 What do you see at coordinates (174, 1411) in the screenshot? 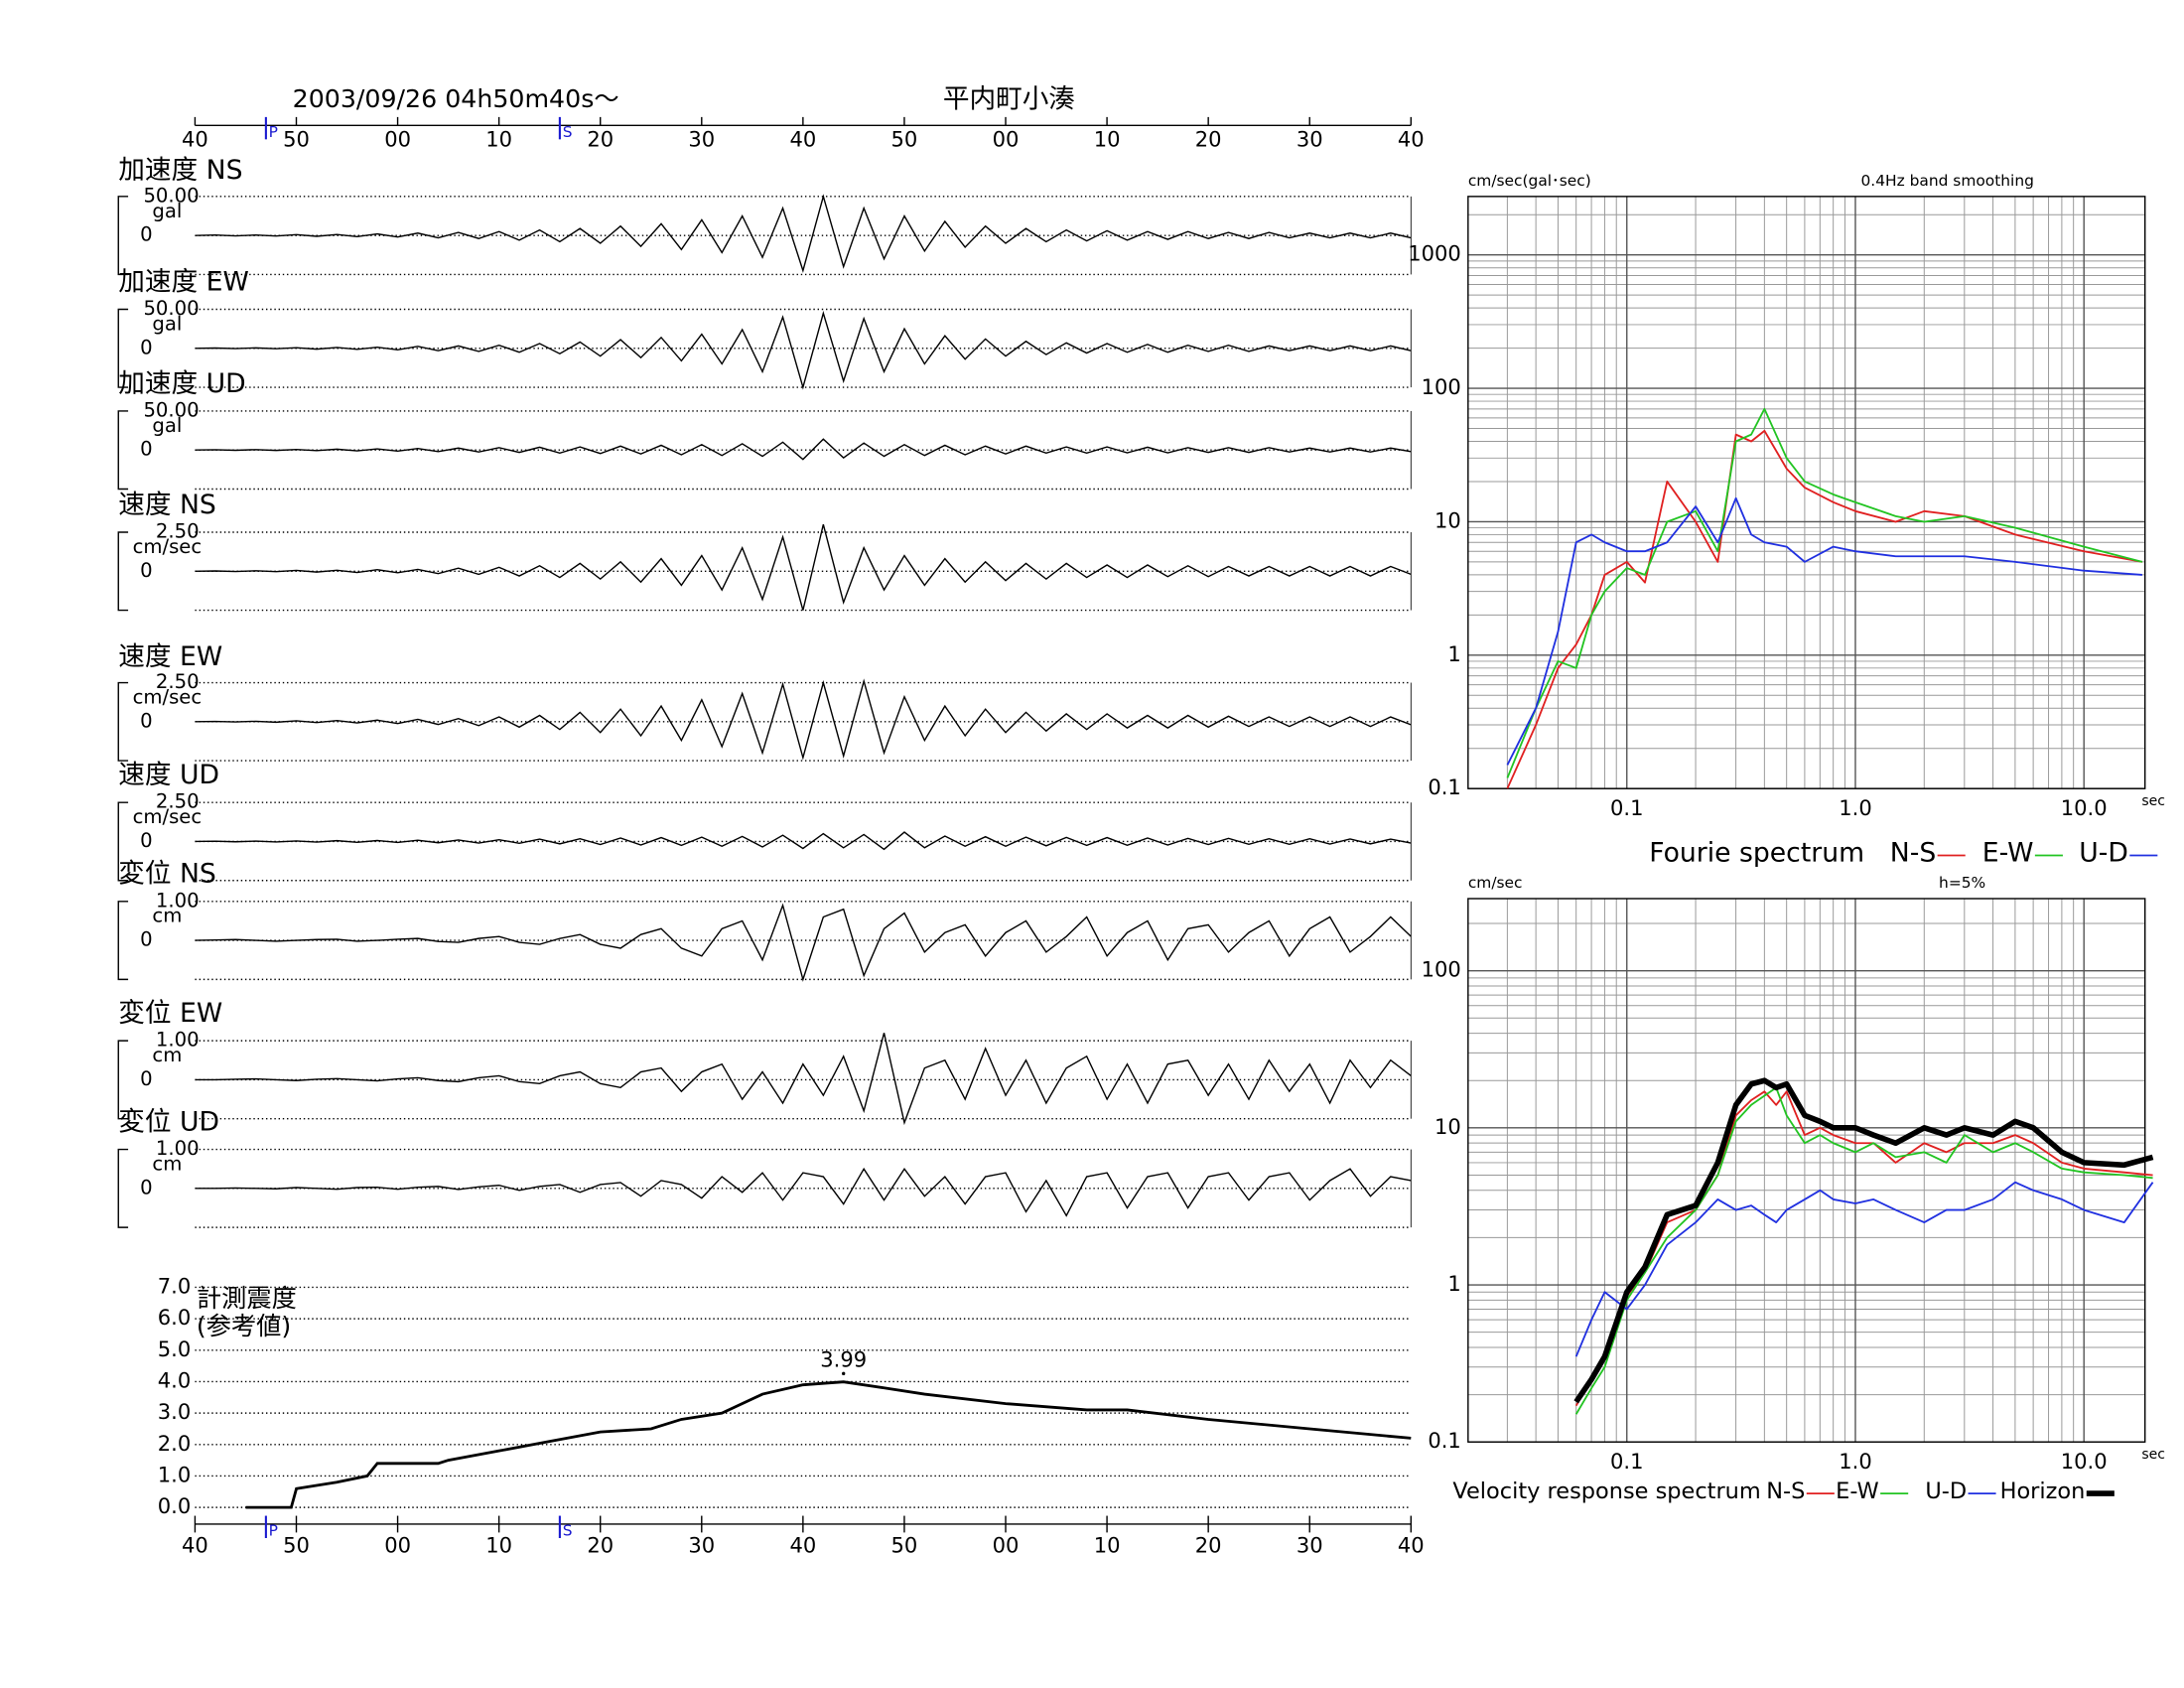
I see `y-tick-label: 3.0` at bounding box center [174, 1411].